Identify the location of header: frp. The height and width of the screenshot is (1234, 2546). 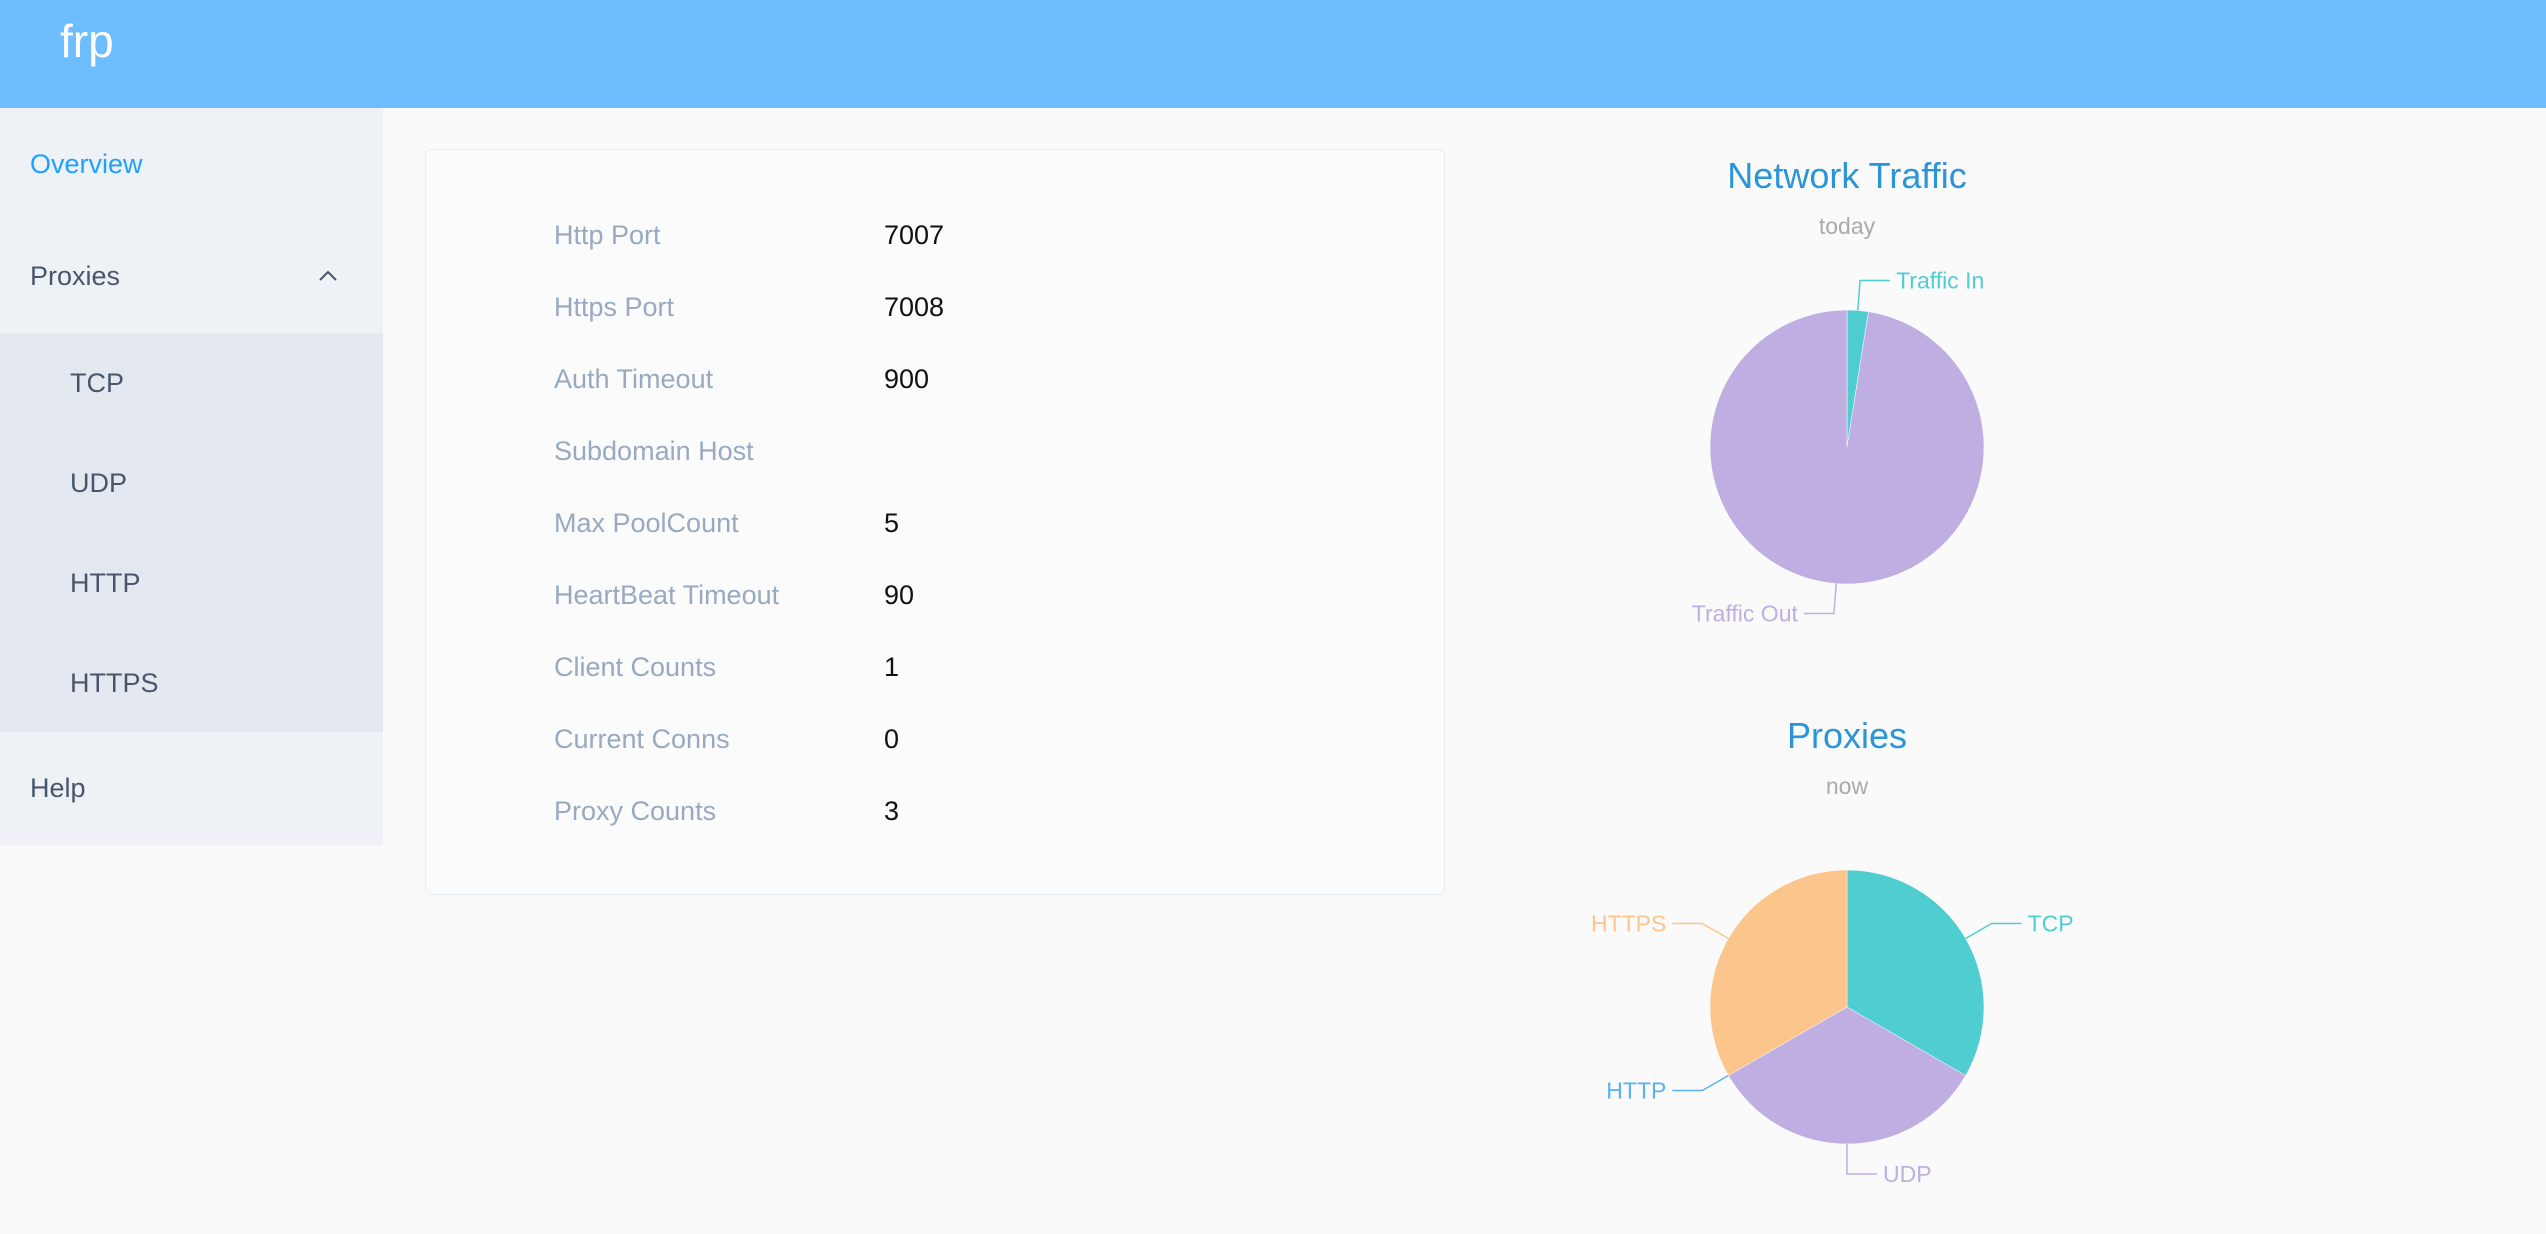
(1273, 54).